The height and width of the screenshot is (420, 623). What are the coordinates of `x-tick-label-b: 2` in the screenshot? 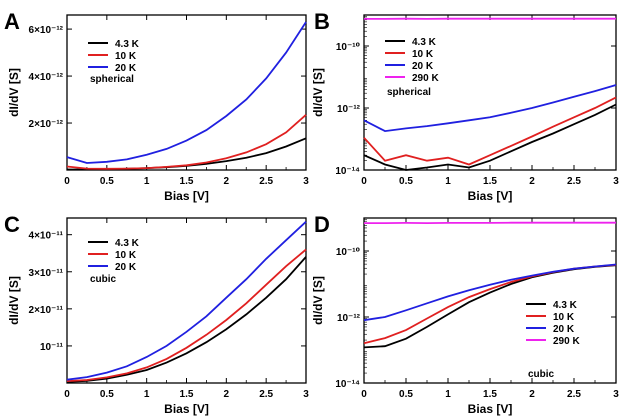 It's located at (532, 181).